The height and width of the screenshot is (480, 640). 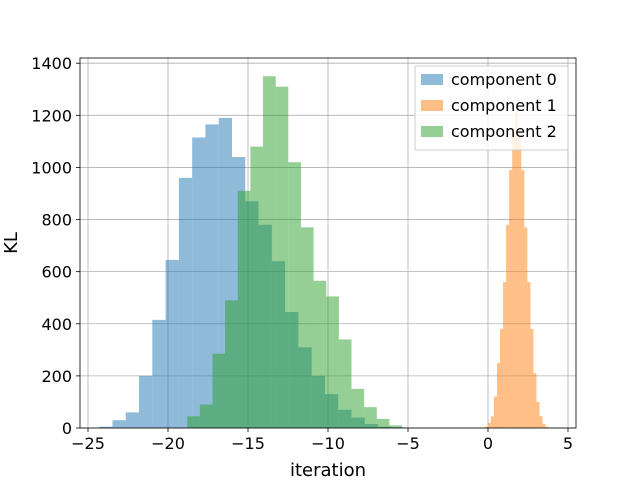 I want to click on y-tick-label-4: 800, so click(x=56, y=220).